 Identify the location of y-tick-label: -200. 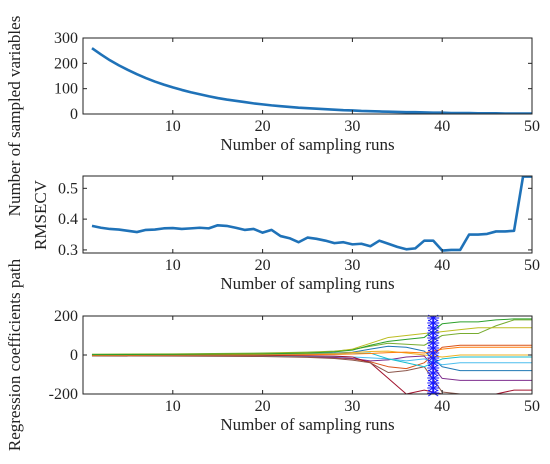
(63, 394).